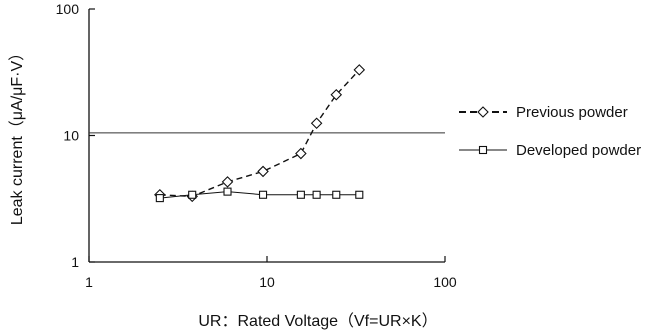  What do you see at coordinates (75, 262) in the screenshot?
I see `y-tick-label: 1` at bounding box center [75, 262].